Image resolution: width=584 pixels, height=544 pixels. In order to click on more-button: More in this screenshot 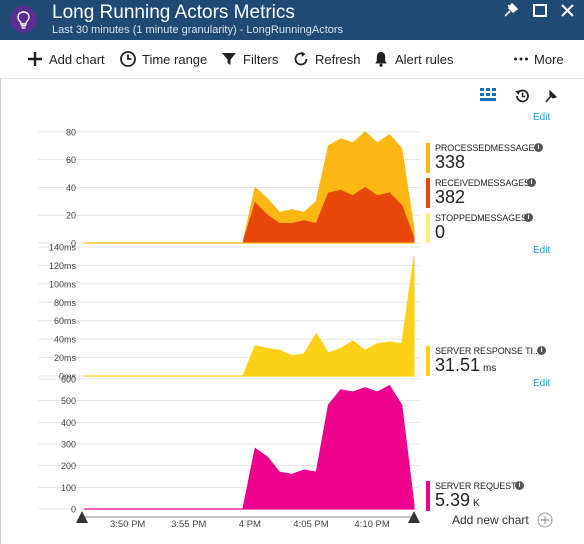, I will do `click(538, 59)`.